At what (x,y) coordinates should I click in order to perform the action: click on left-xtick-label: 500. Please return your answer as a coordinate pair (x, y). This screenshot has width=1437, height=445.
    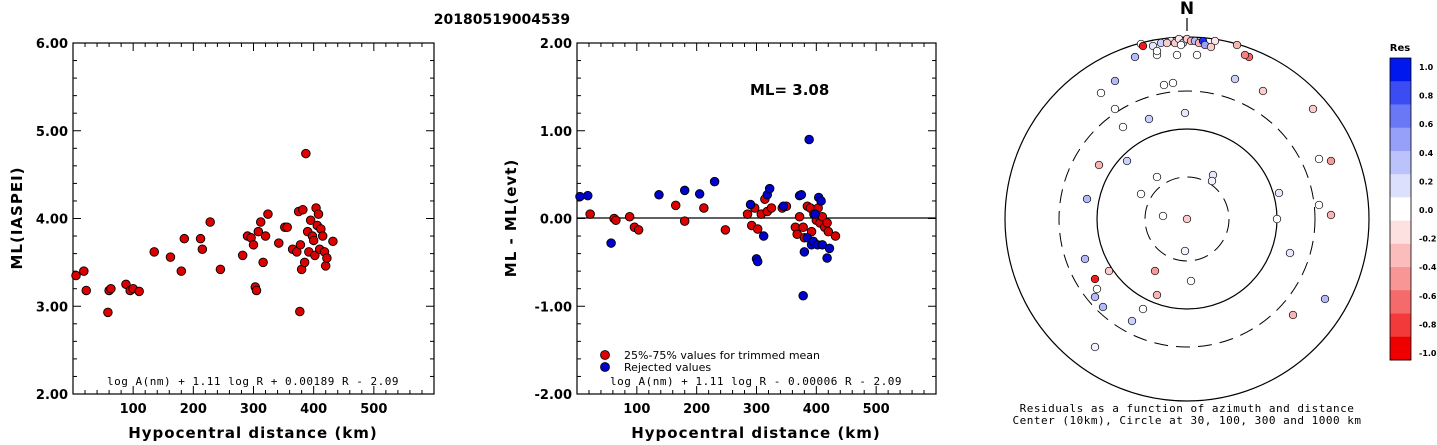
    Looking at the image, I should click on (373, 409).